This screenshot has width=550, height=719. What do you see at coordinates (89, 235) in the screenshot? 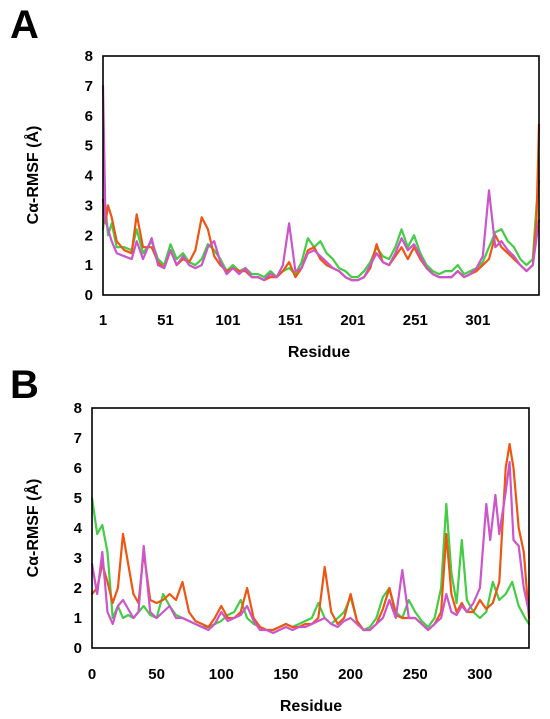
I see `panel-a-y-tick-label: 2` at bounding box center [89, 235].